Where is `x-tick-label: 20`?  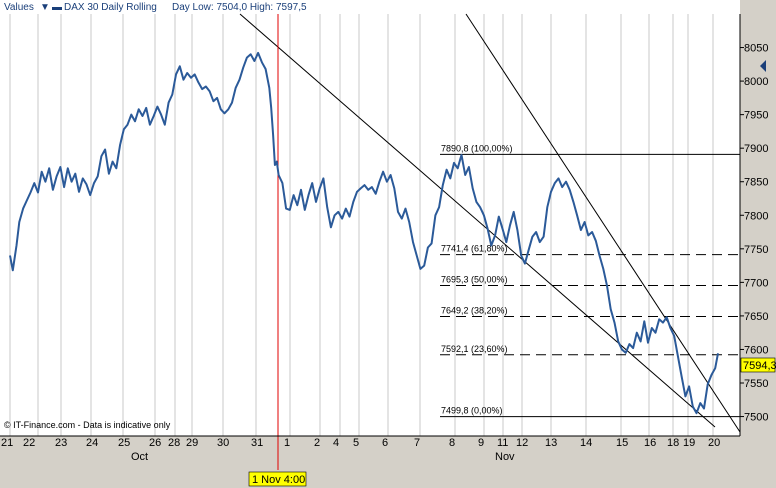
x-tick-label: 20 is located at coordinates (714, 443).